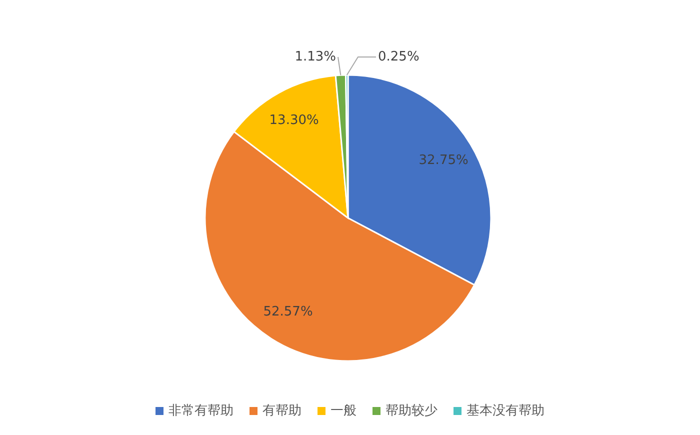 This screenshot has width=700, height=435. Describe the element at coordinates (288, 312) in the screenshot. I see `data-label: 52.57%` at that location.